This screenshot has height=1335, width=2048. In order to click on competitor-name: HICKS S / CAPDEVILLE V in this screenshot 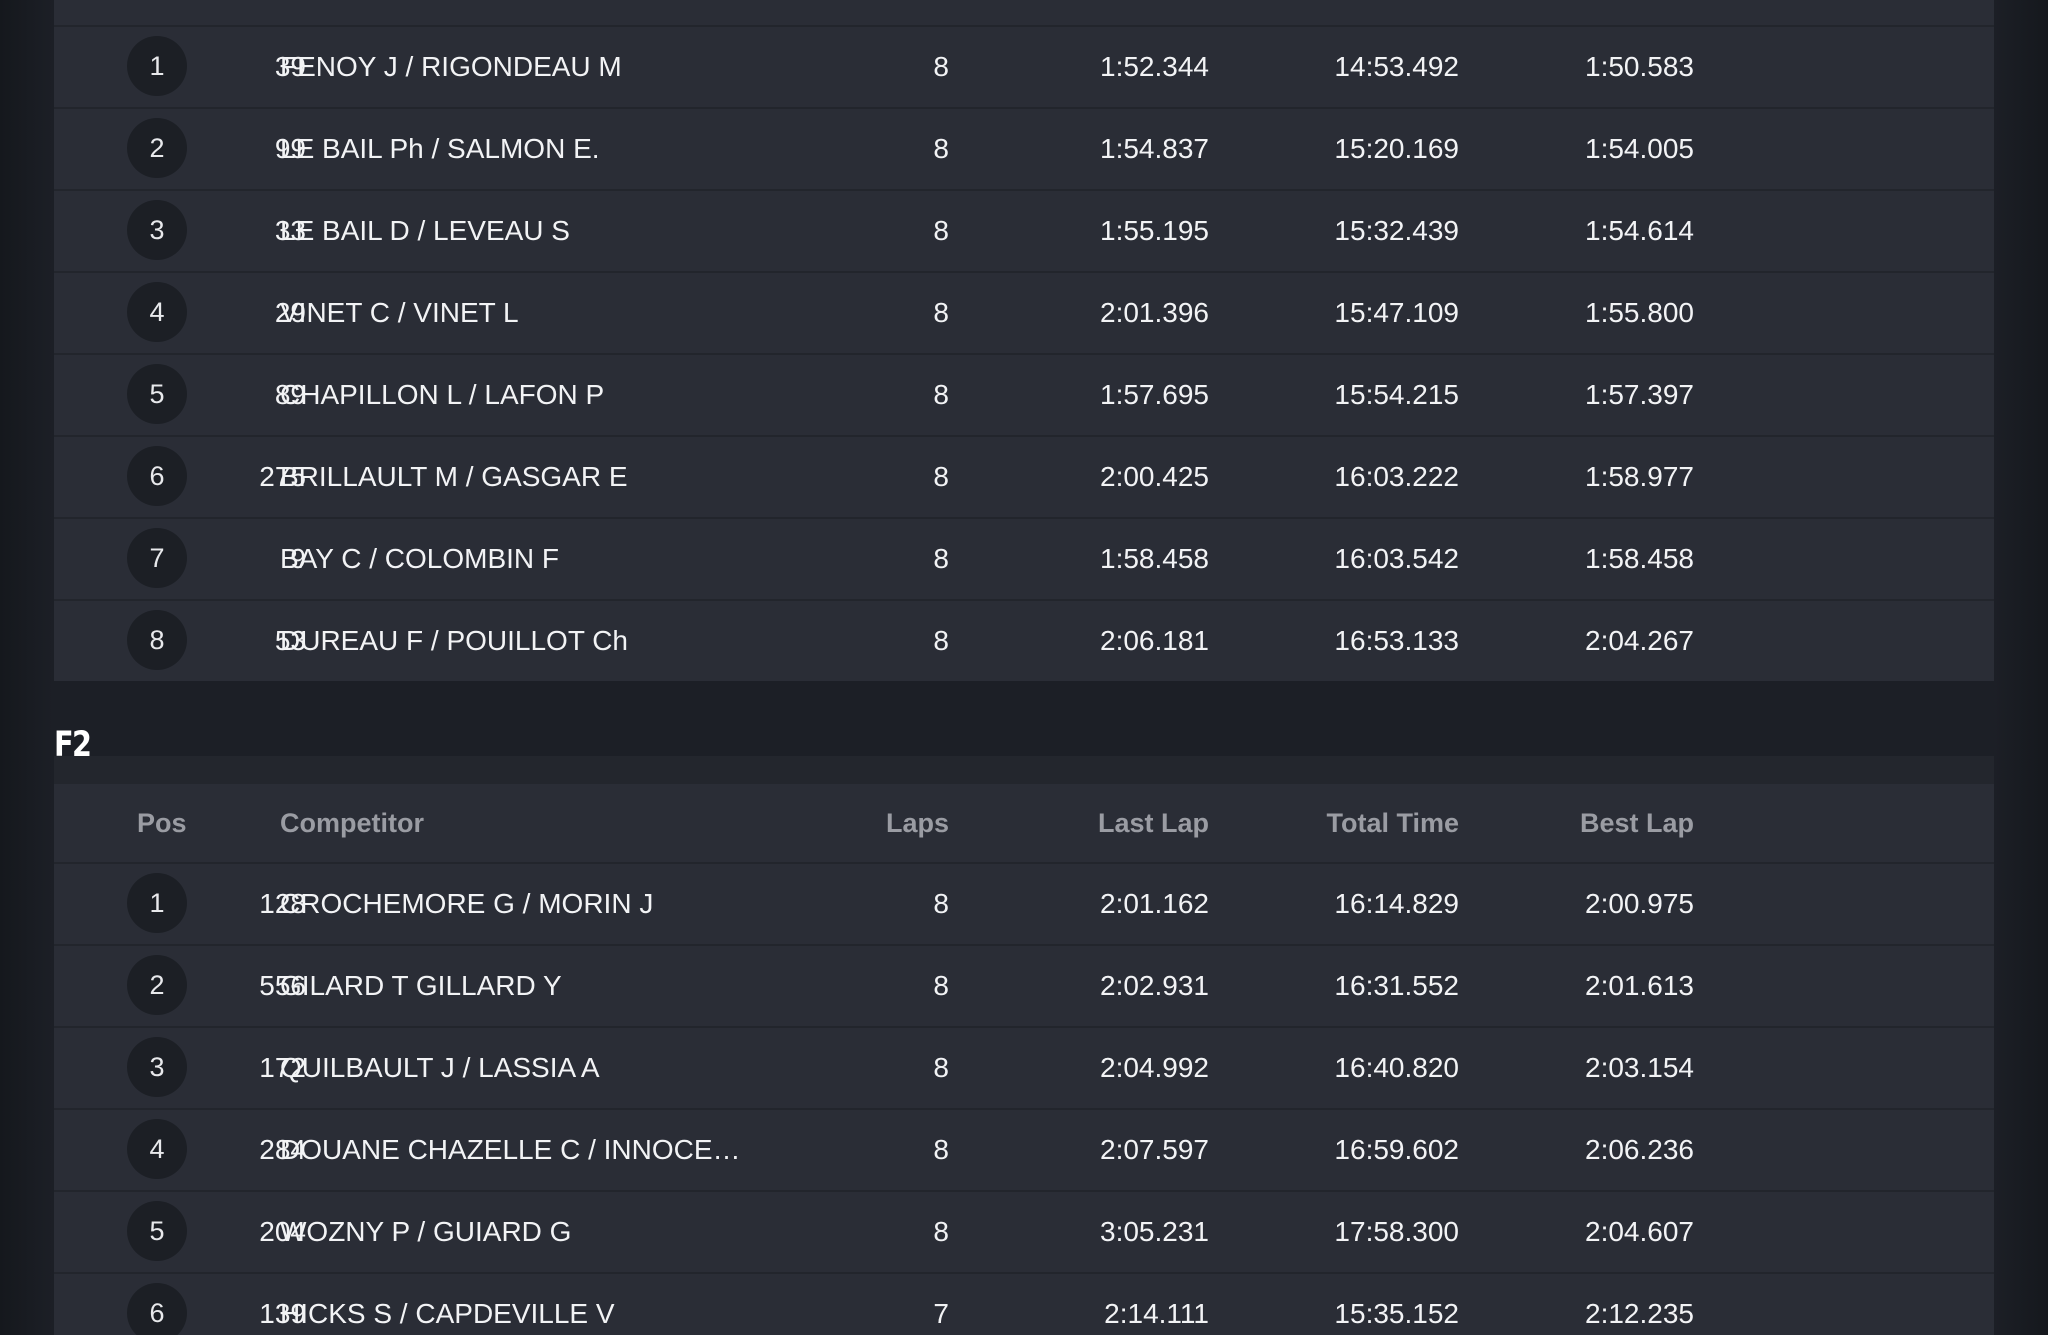, I will do `click(447, 1313)`.